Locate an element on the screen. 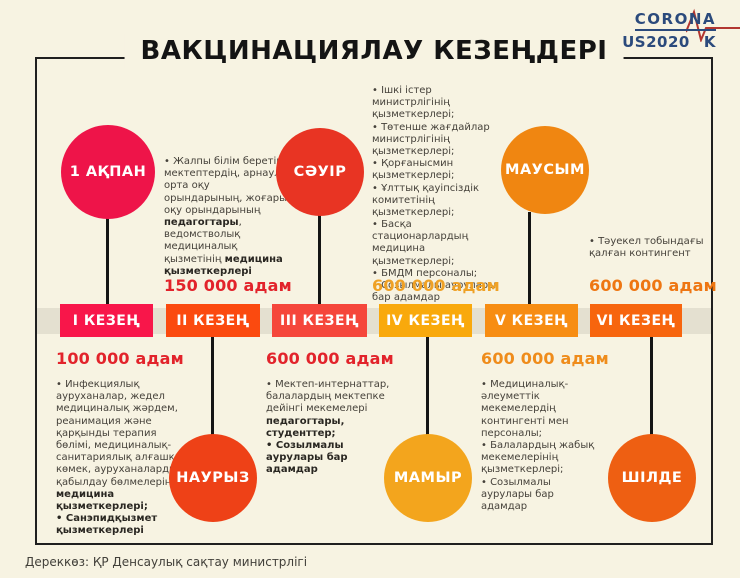 This screenshot has width=740, height=578. month-circle-june: МАУСЫМ is located at coordinates (545, 170).